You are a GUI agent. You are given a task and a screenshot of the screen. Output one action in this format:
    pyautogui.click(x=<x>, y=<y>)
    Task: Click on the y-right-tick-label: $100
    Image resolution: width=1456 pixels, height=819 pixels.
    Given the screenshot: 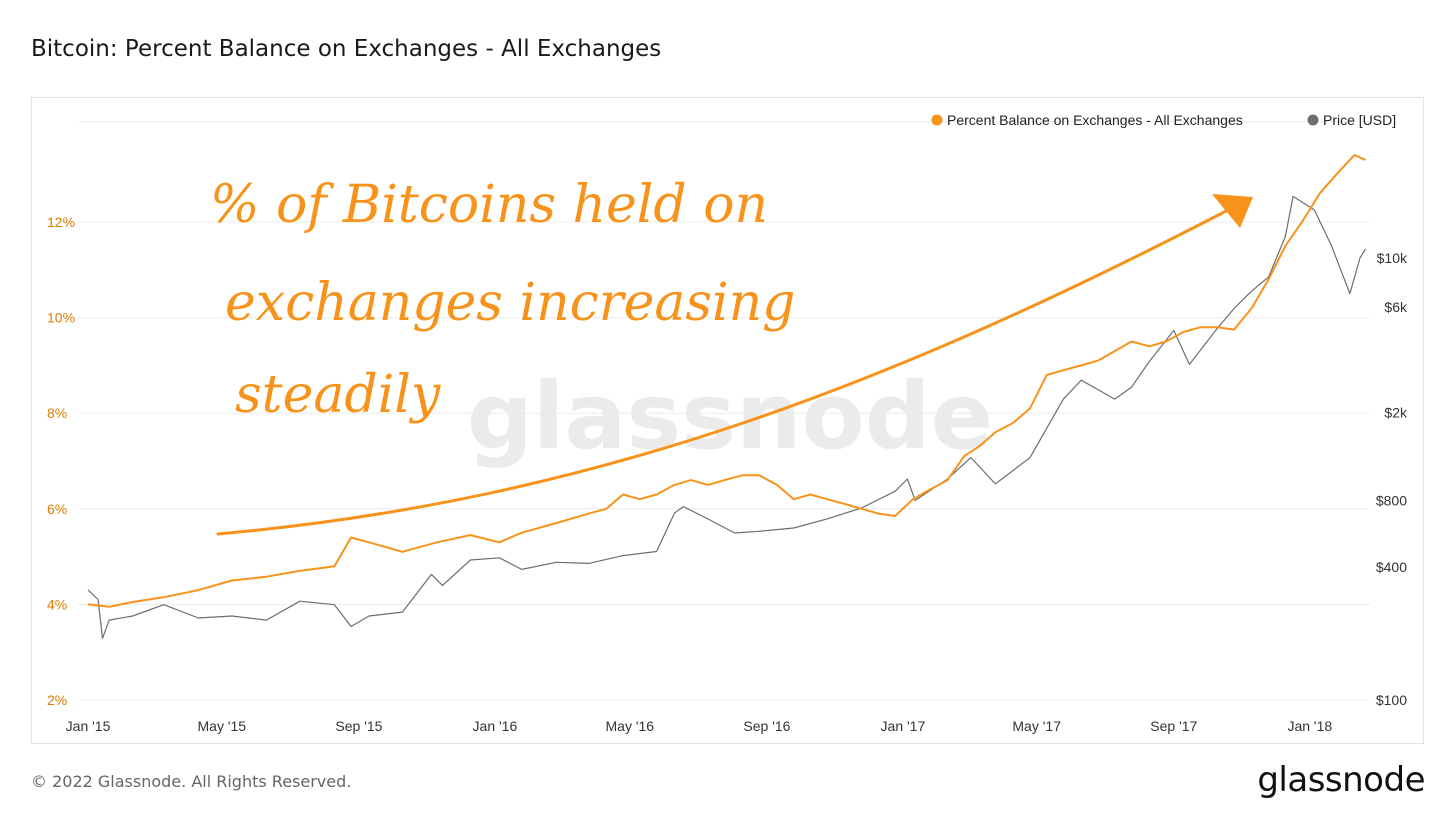 What is the action you would take?
    pyautogui.click(x=1391, y=700)
    